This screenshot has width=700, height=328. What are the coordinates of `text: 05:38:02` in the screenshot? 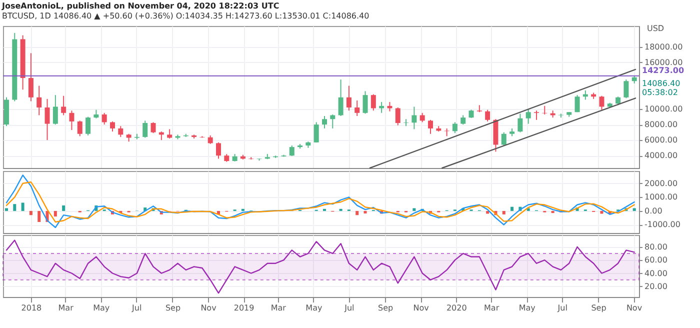 It's located at (660, 92).